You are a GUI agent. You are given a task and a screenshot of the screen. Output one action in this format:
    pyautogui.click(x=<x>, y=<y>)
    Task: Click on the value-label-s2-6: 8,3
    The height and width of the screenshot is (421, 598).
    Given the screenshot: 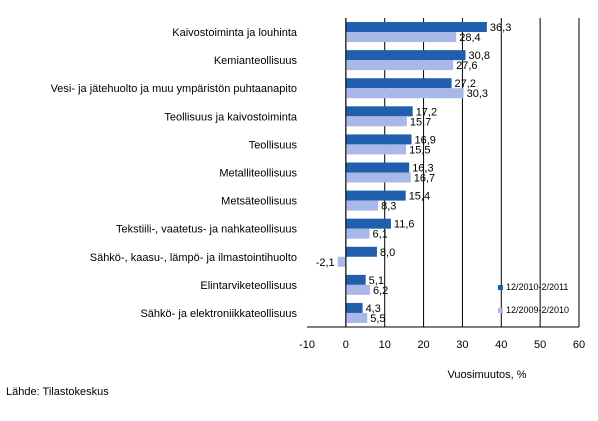 What is the action you would take?
    pyautogui.click(x=388, y=207)
    